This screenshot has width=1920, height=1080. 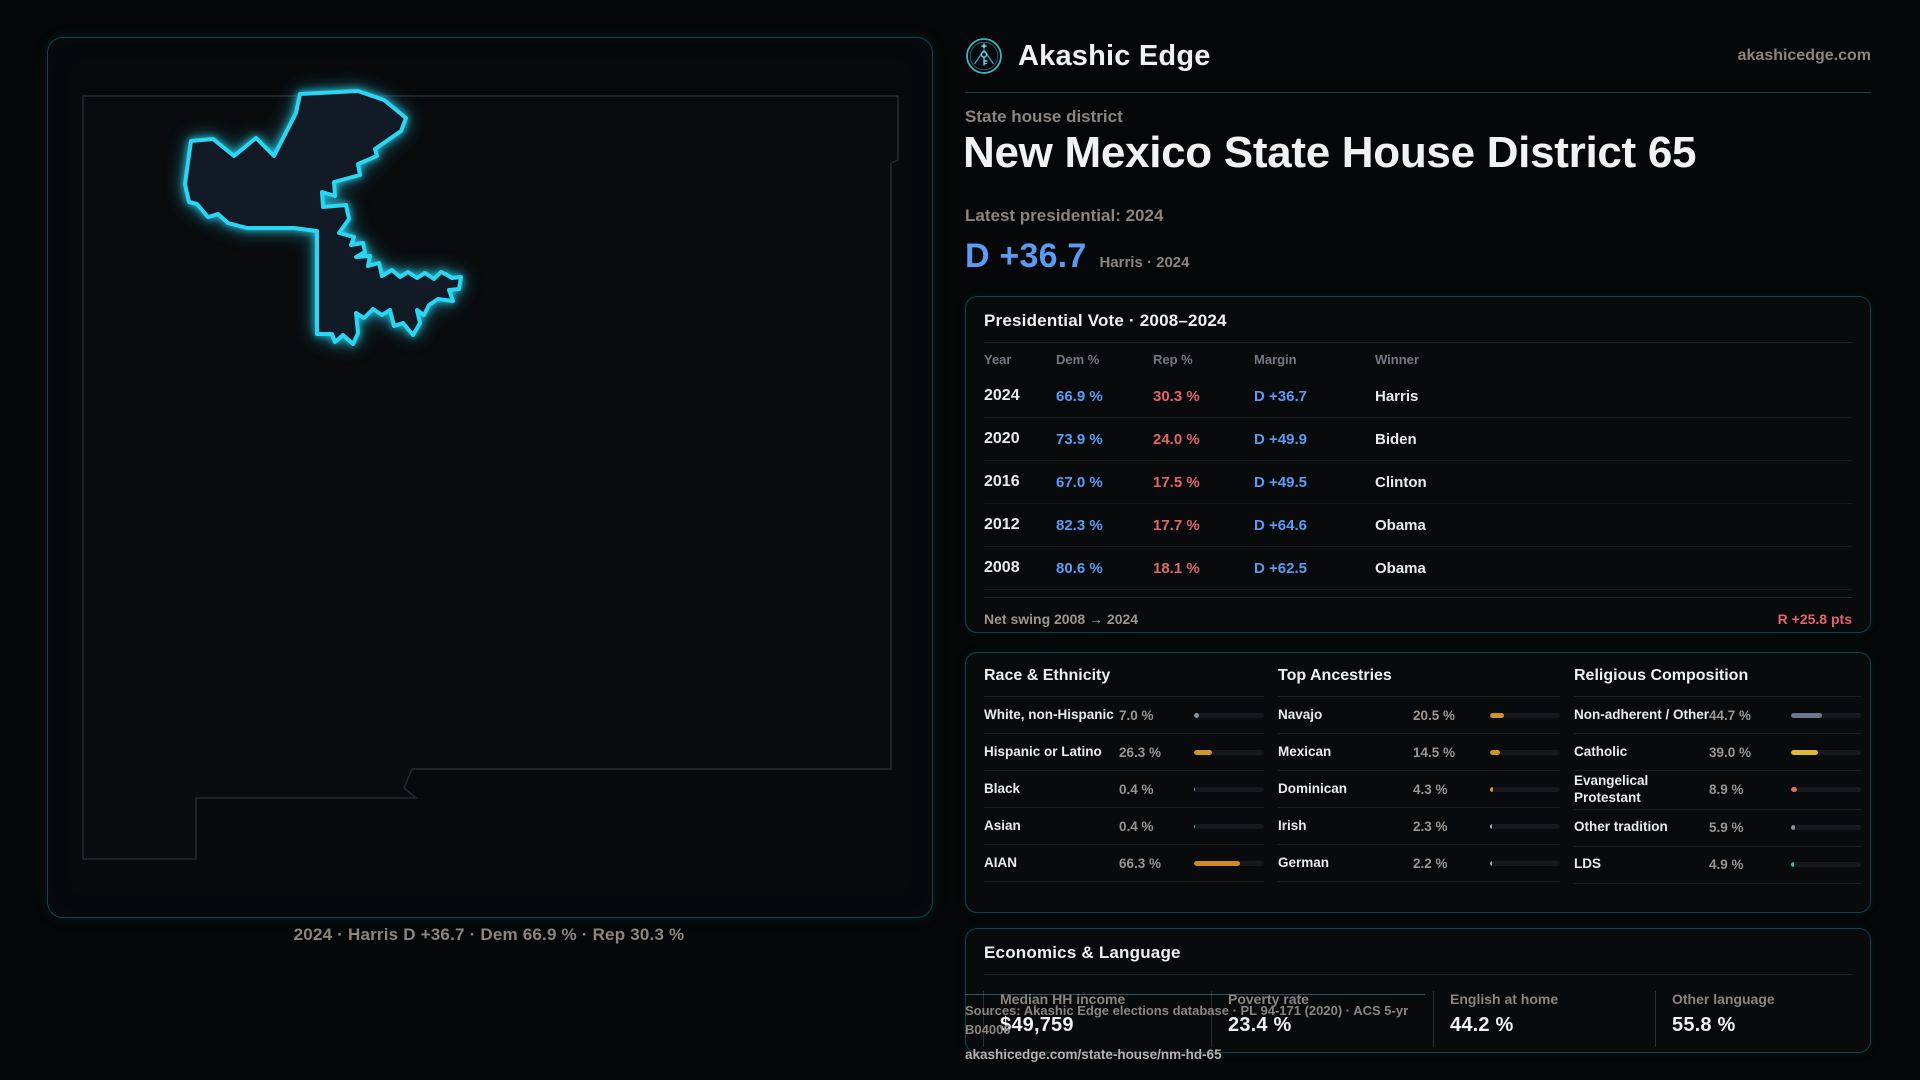 I want to click on stat-value: 44.7 %, so click(x=1730, y=715).